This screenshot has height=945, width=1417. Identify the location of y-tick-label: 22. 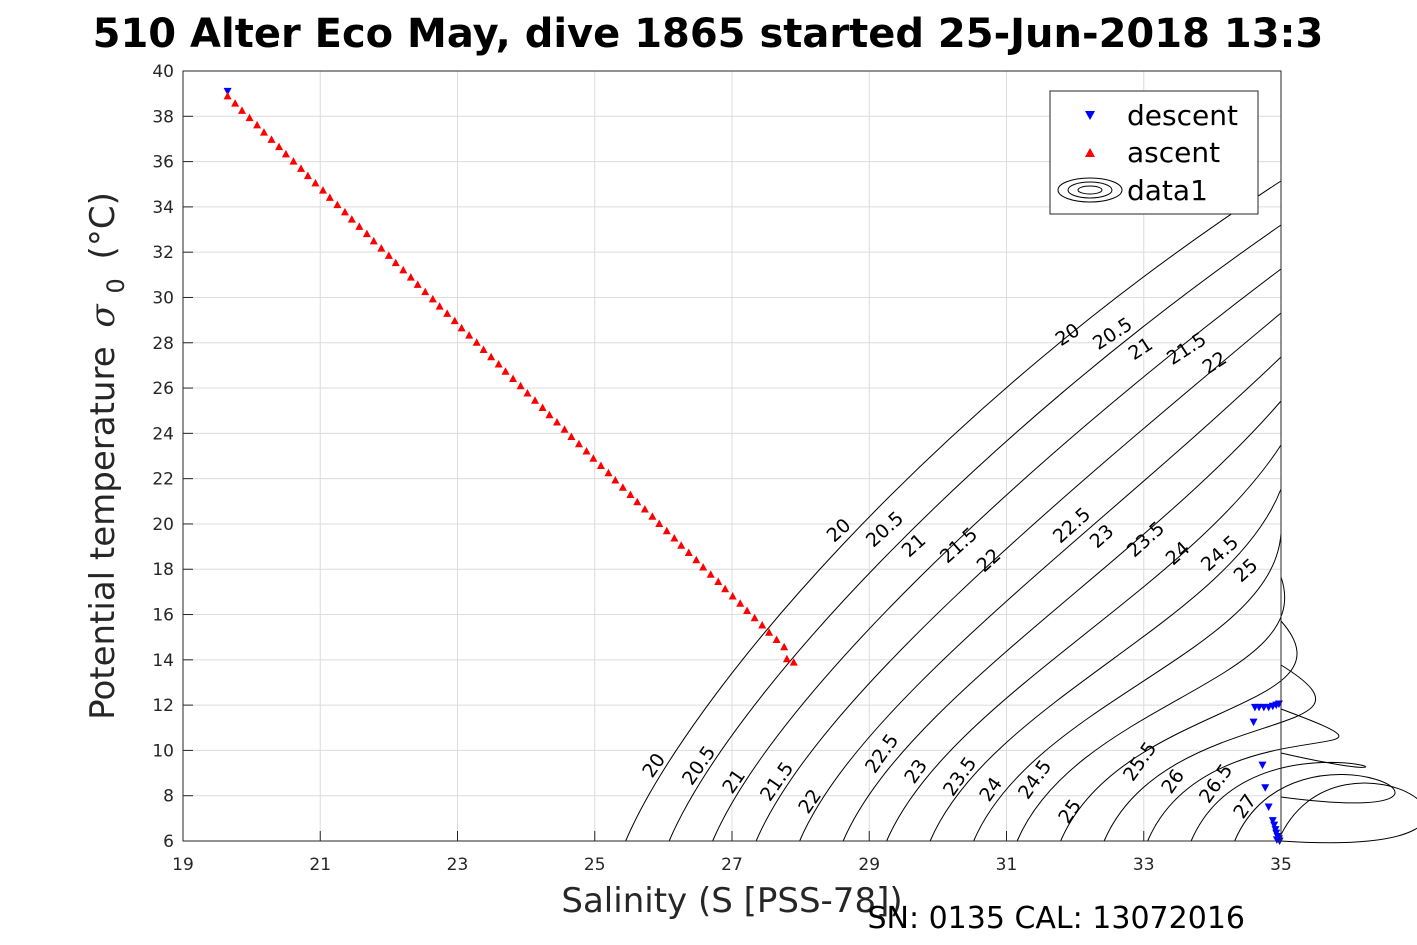
(163, 480).